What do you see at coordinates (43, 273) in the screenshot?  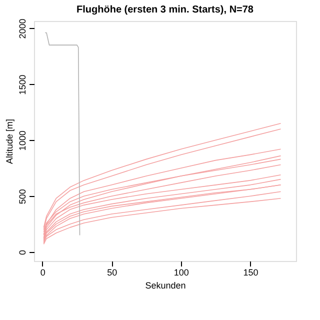 I see `x-tick-label: 0` at bounding box center [43, 273].